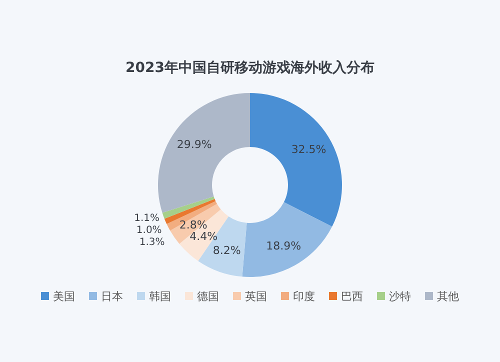 The height and width of the screenshot is (362, 500). I want to click on legend-label: 韩国, so click(160, 296).